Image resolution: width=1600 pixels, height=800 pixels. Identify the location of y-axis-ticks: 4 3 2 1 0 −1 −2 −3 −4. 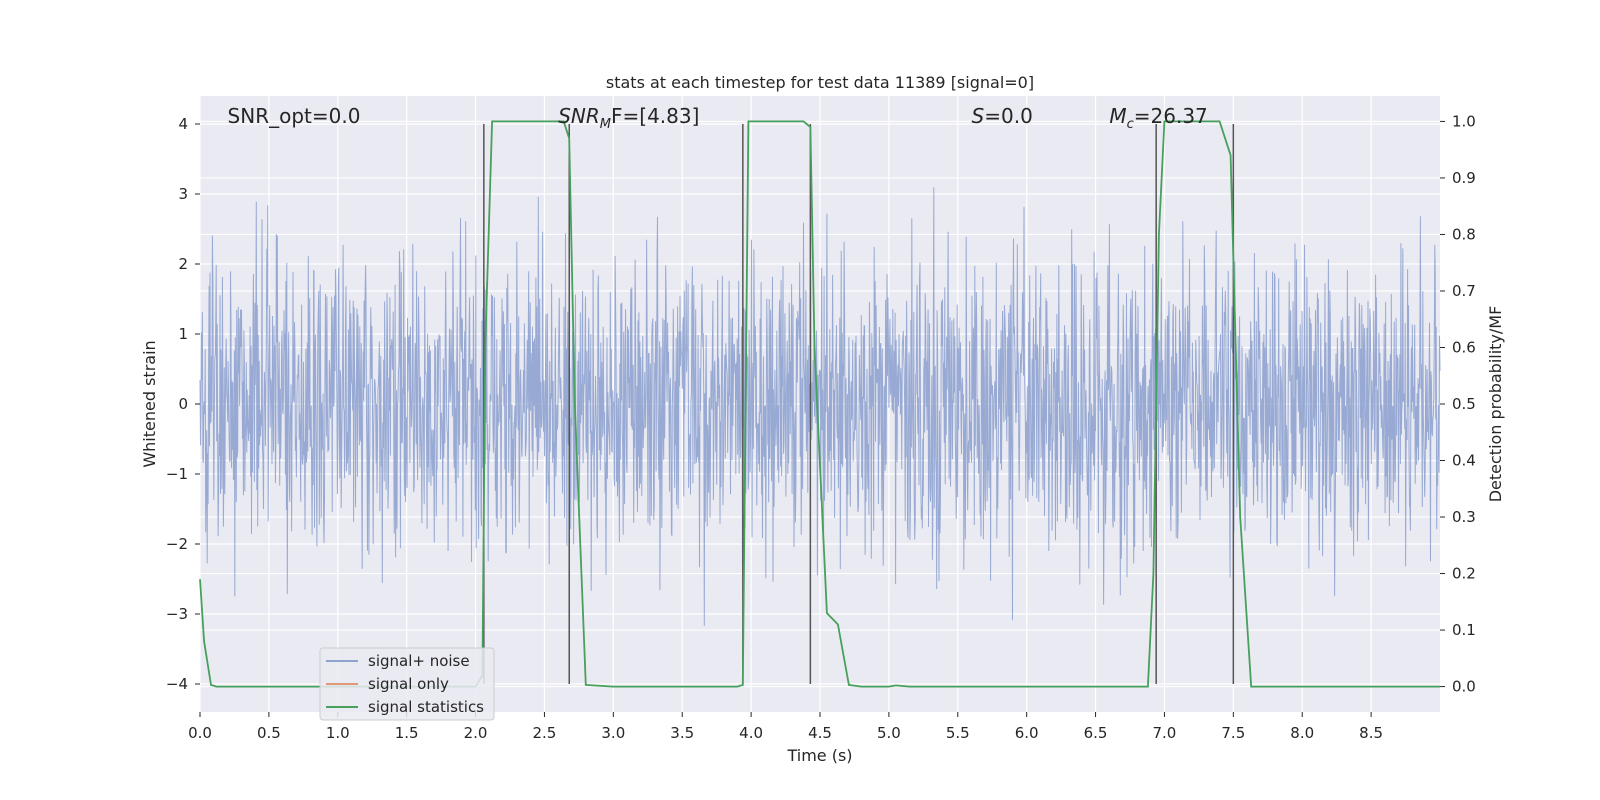
(183, 404).